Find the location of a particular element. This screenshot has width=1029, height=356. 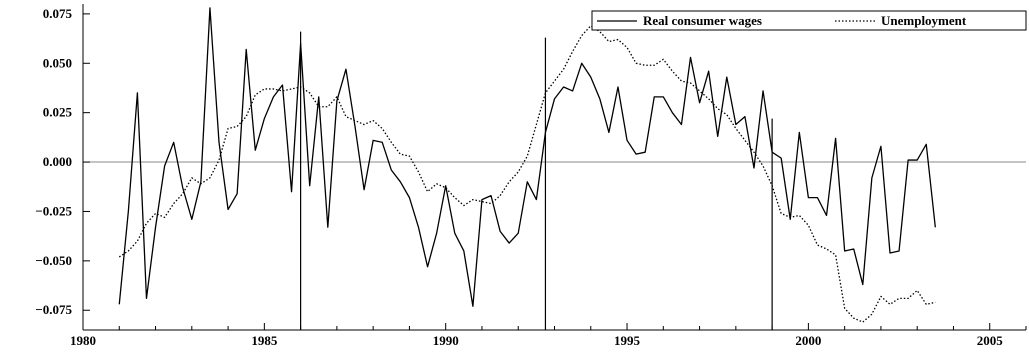

y-axis: −0.075 −0.050 −0.025 0.000 0.025 0.050 0.075 is located at coordinates (62, 161).